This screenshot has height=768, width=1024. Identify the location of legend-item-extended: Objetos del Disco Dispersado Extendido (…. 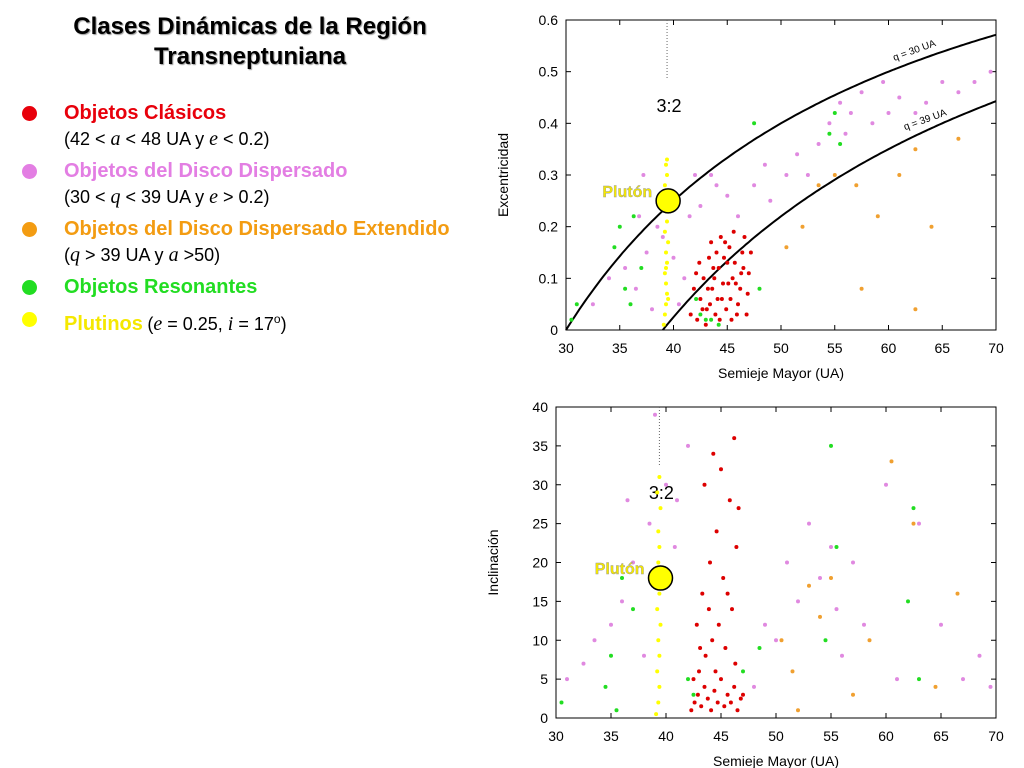
(238, 242).